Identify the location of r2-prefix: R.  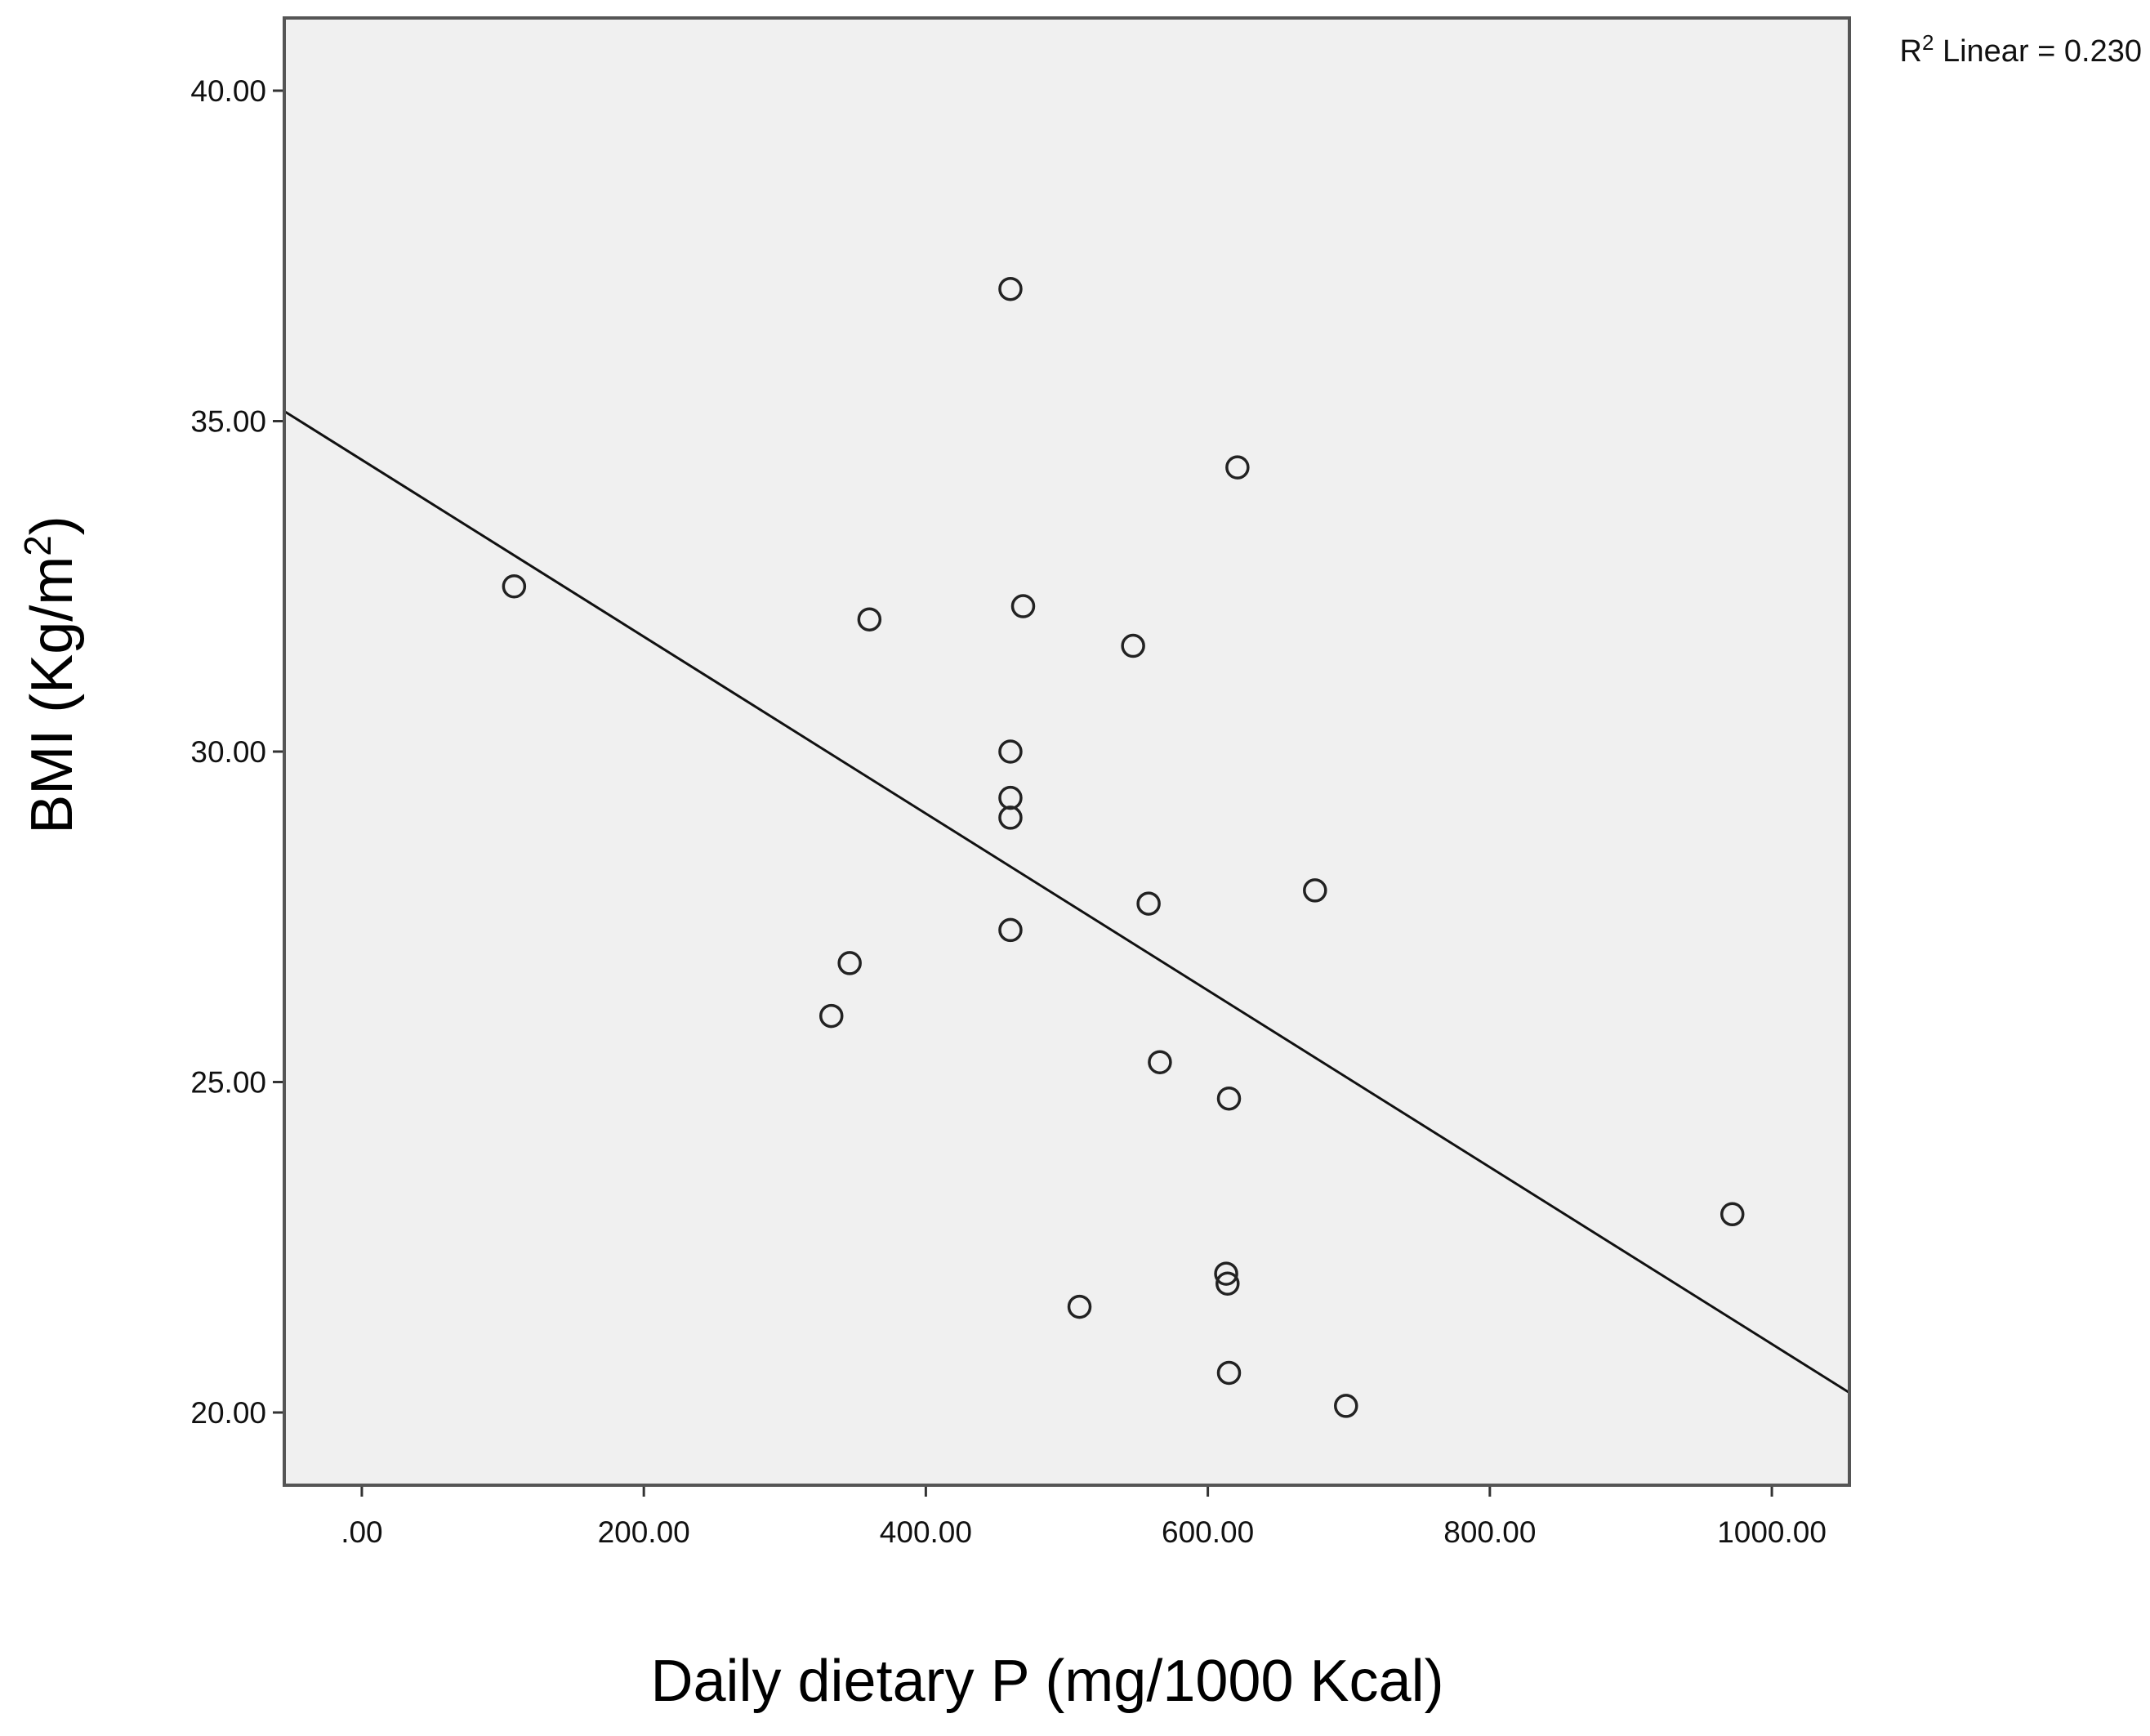
(1910, 52).